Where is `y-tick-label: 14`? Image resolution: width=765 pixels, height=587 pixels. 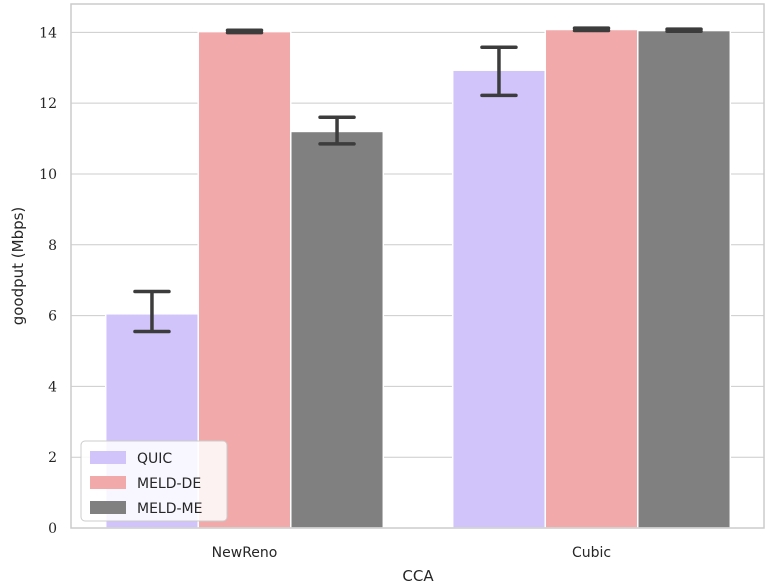 y-tick-label: 14 is located at coordinates (48, 33).